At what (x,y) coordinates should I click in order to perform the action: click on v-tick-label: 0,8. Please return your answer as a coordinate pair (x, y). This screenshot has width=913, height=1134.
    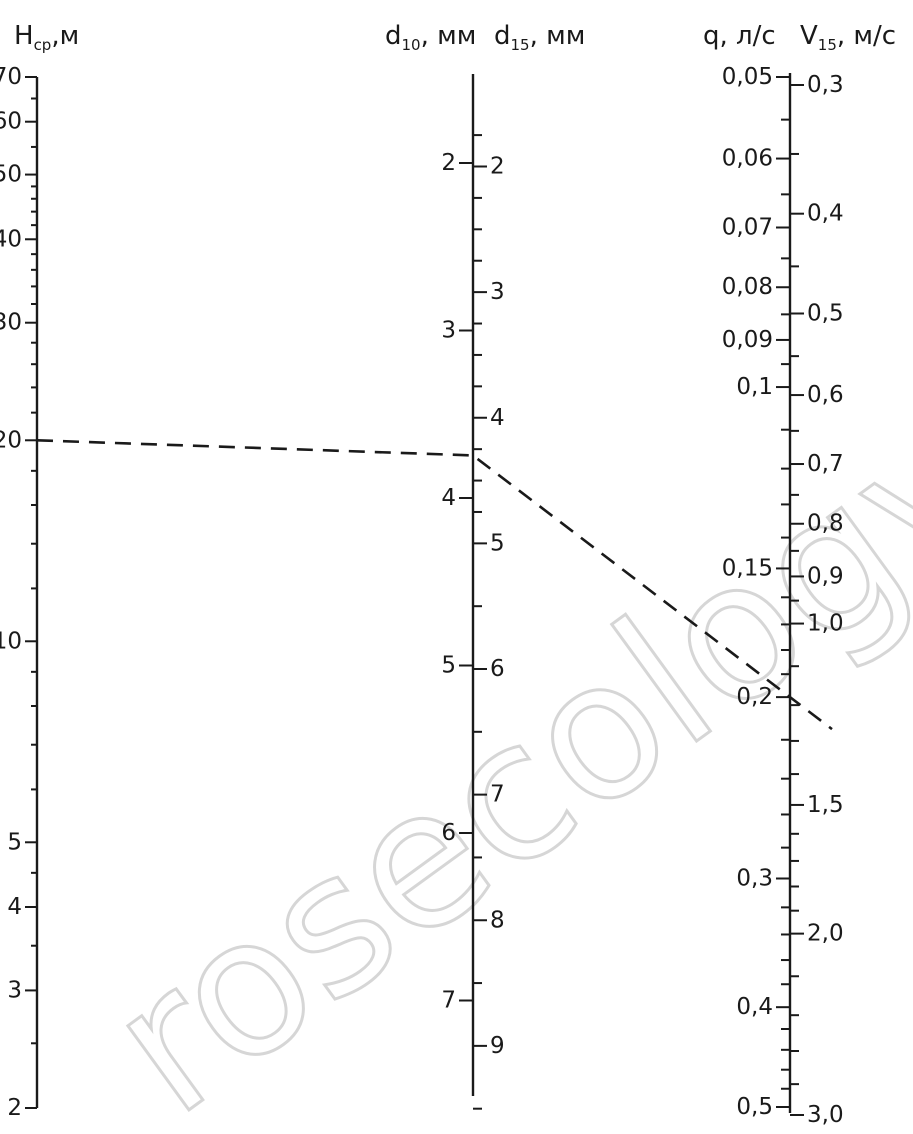
    Looking at the image, I should click on (825, 524).